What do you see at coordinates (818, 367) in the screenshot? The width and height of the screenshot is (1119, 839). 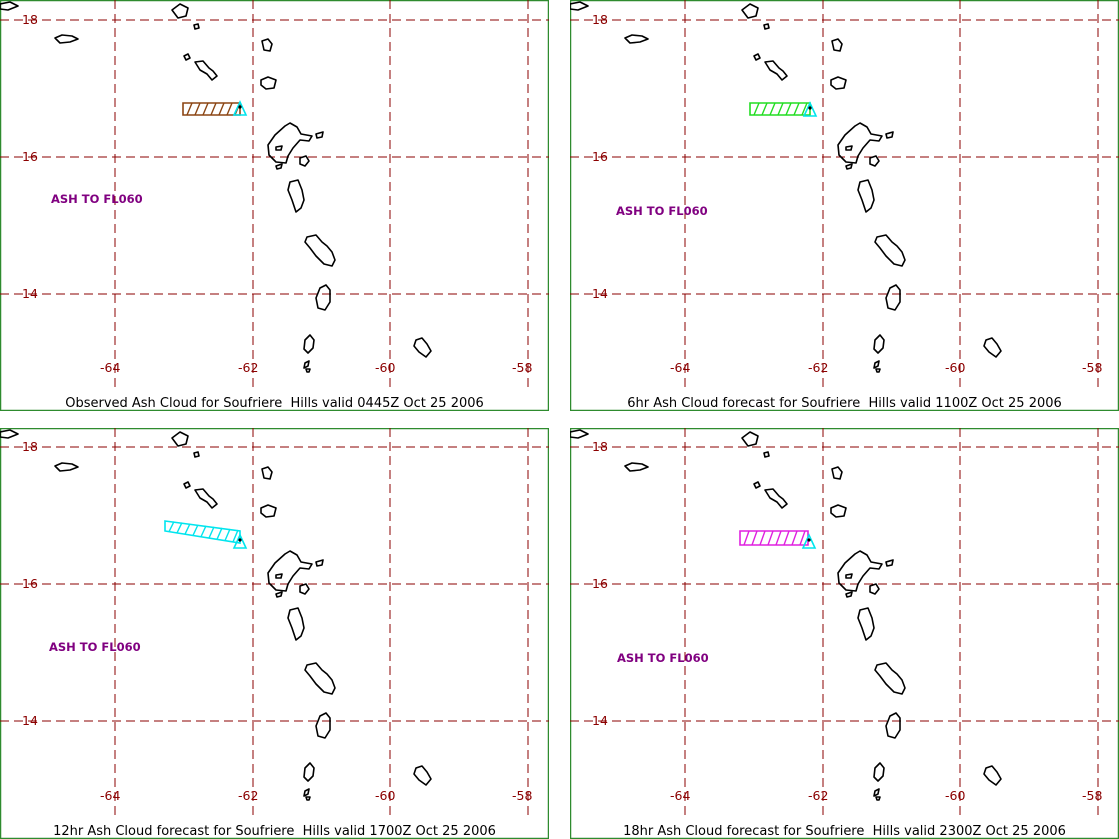 I see `lon-label-62: -62` at bounding box center [818, 367].